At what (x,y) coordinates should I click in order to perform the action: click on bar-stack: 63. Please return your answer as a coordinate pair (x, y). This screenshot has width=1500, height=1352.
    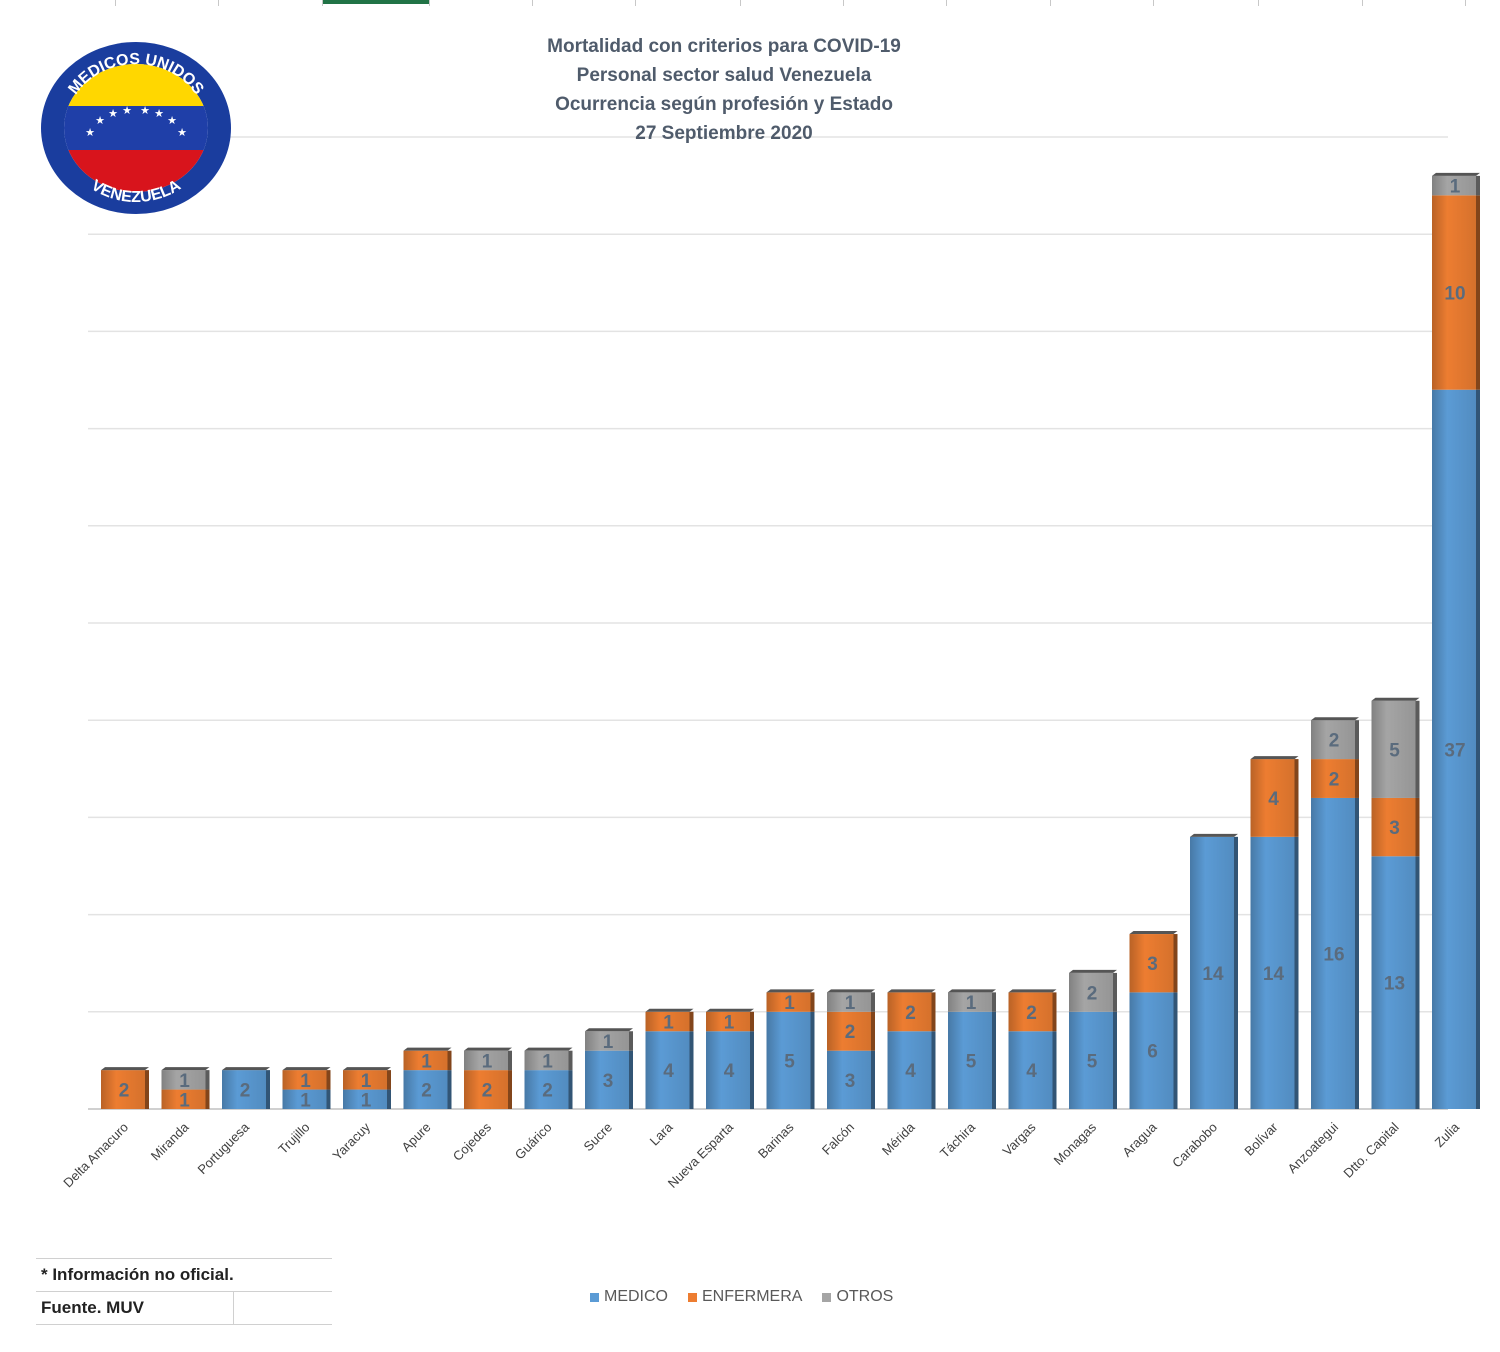
    Looking at the image, I should click on (1153, 1020).